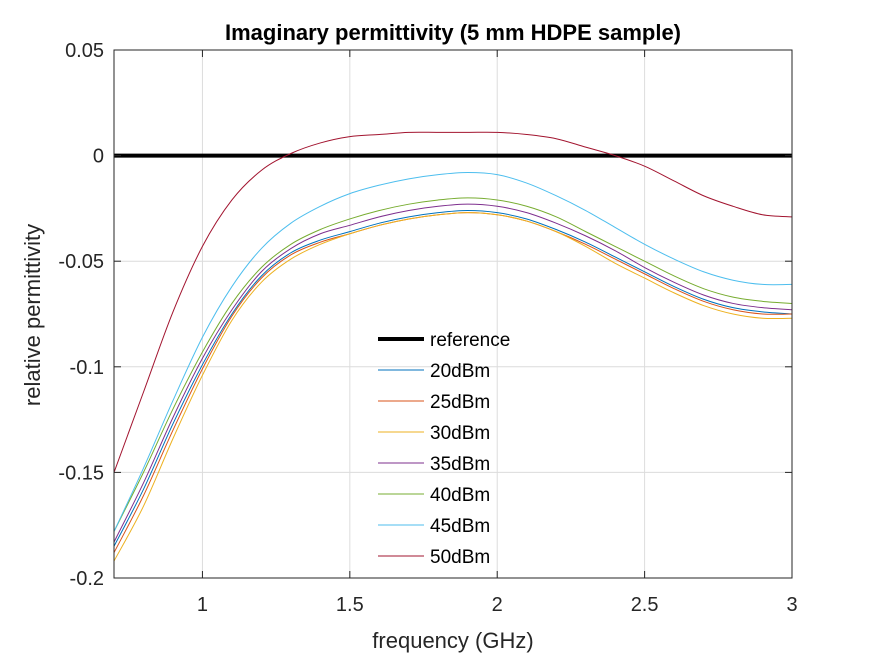  I want to click on legend-label-50dbm: 50dBm, so click(460, 557).